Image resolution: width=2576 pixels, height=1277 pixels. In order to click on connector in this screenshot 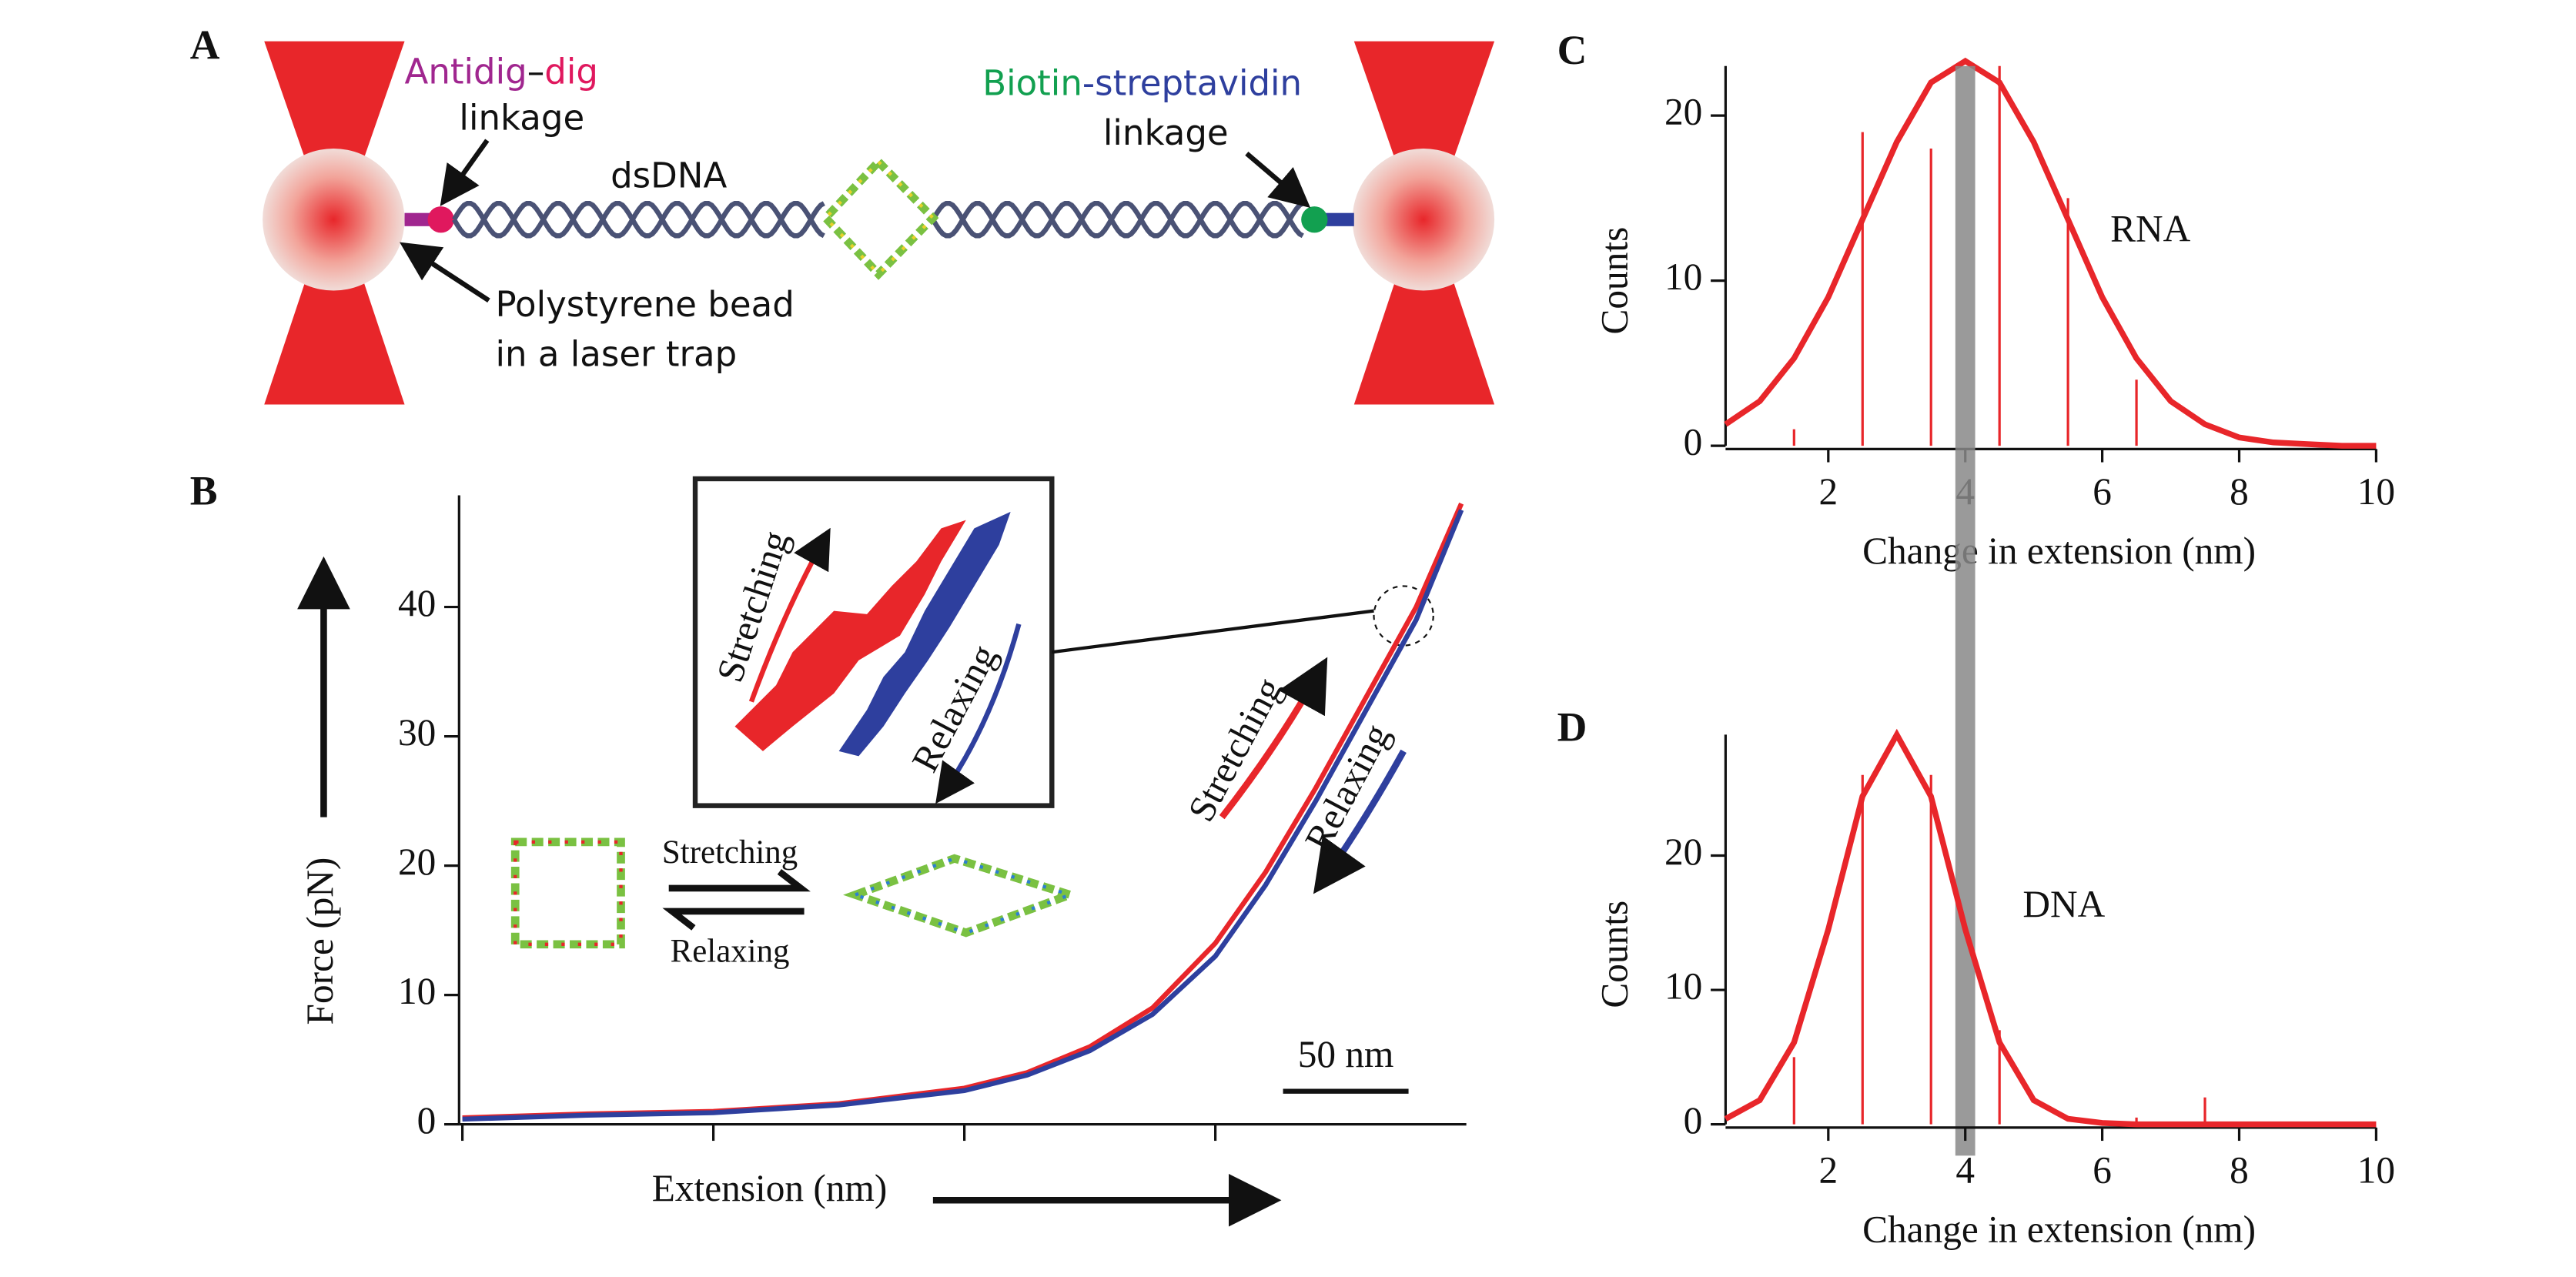, I will do `click(1213, 631)`.